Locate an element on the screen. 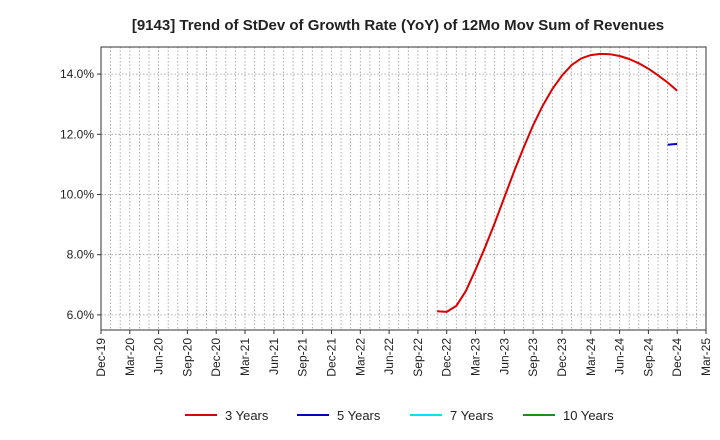  x-tick-label: Sep-20 is located at coordinates (187, 357).